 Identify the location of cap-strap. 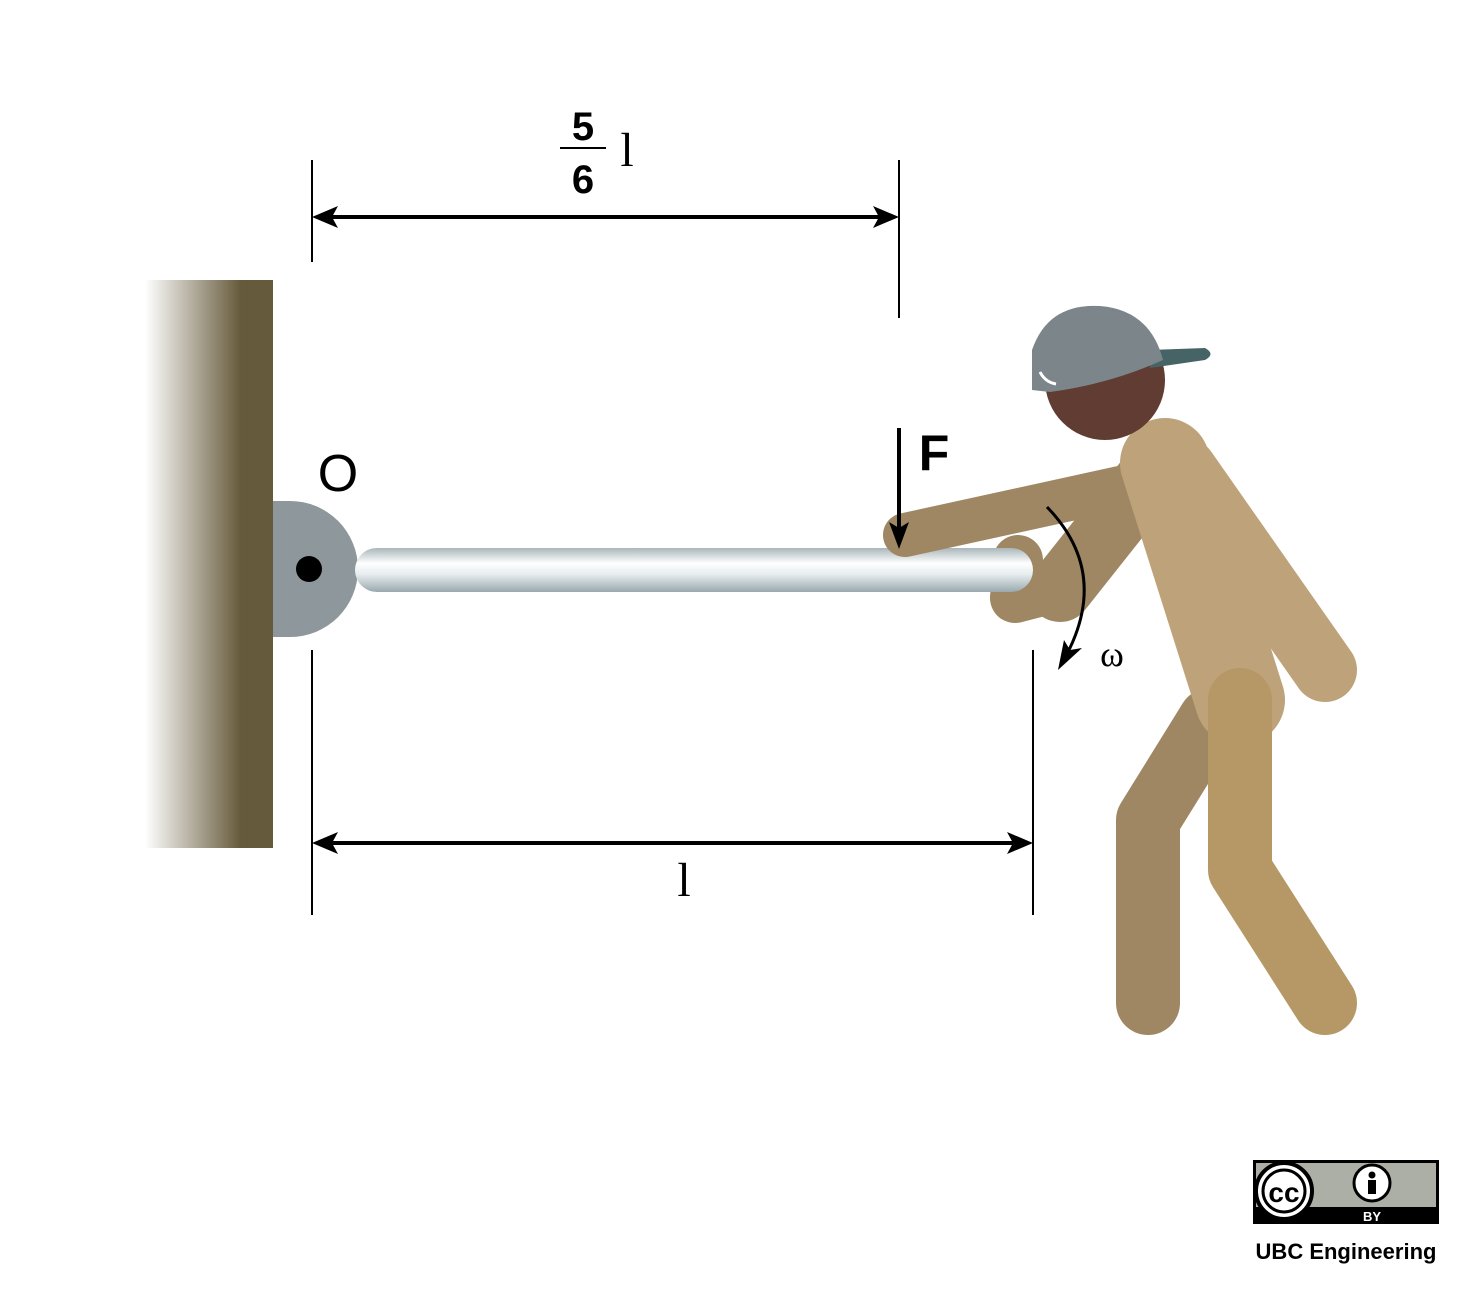
(1047, 378).